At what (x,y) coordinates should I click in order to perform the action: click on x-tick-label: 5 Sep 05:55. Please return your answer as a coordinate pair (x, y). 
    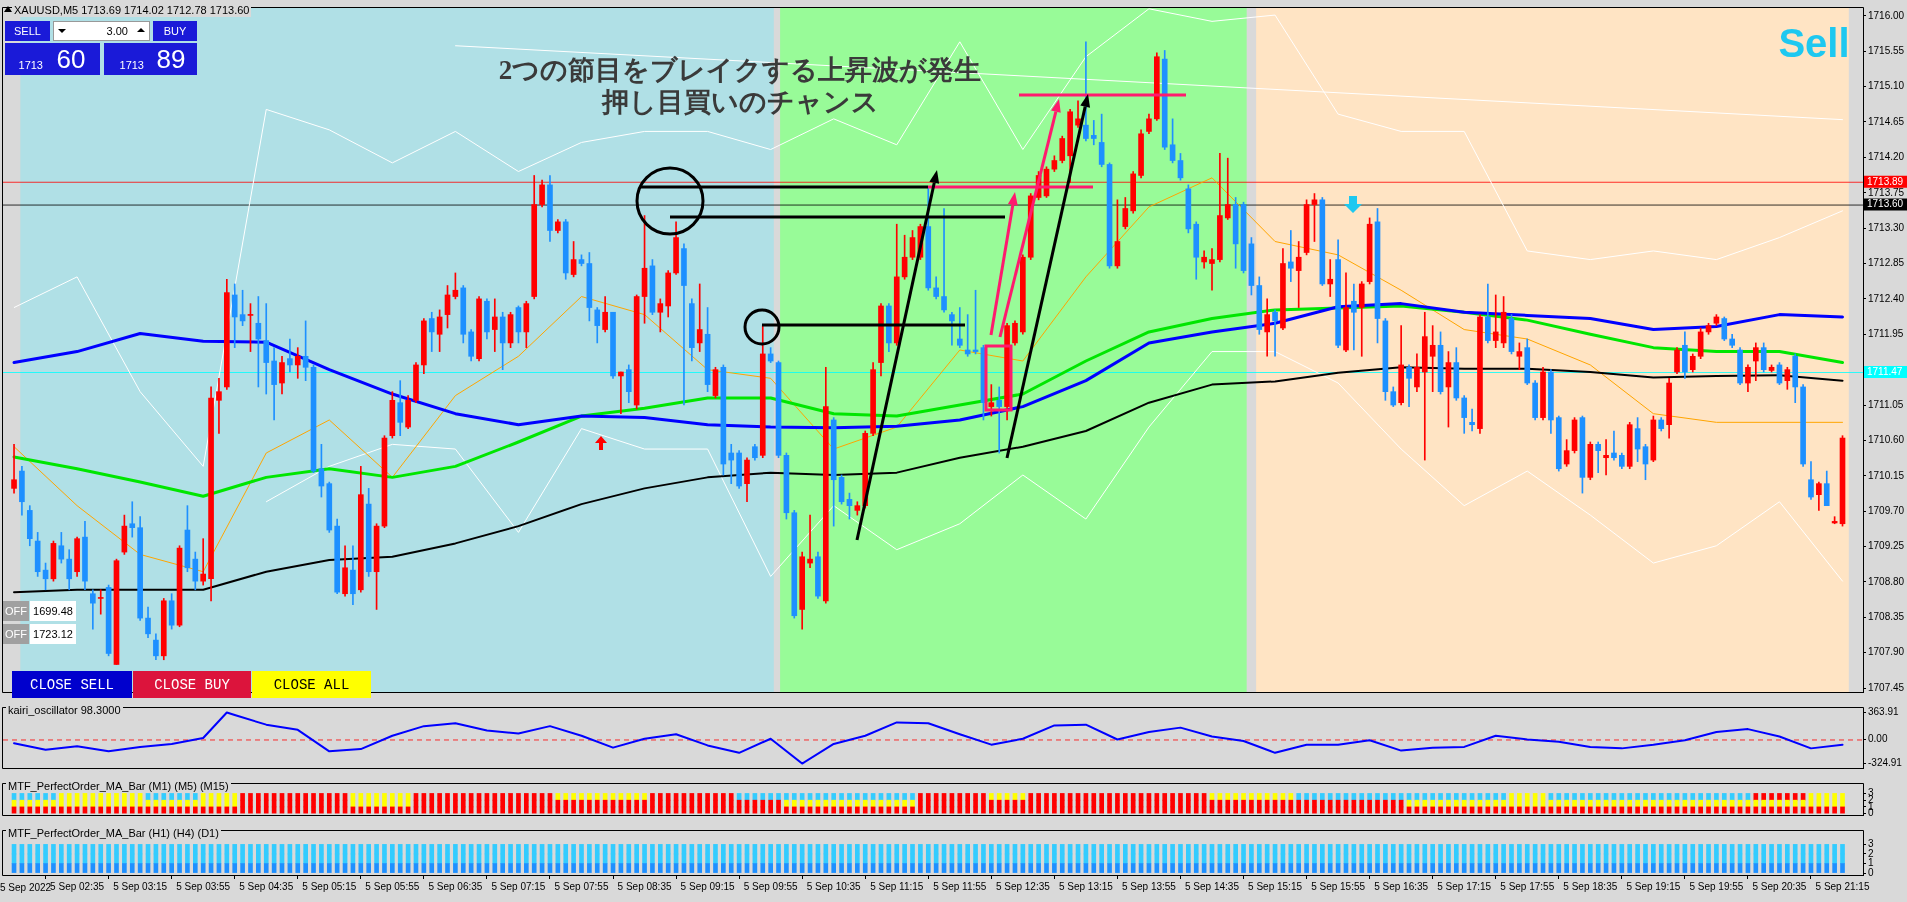
    Looking at the image, I should click on (392, 886).